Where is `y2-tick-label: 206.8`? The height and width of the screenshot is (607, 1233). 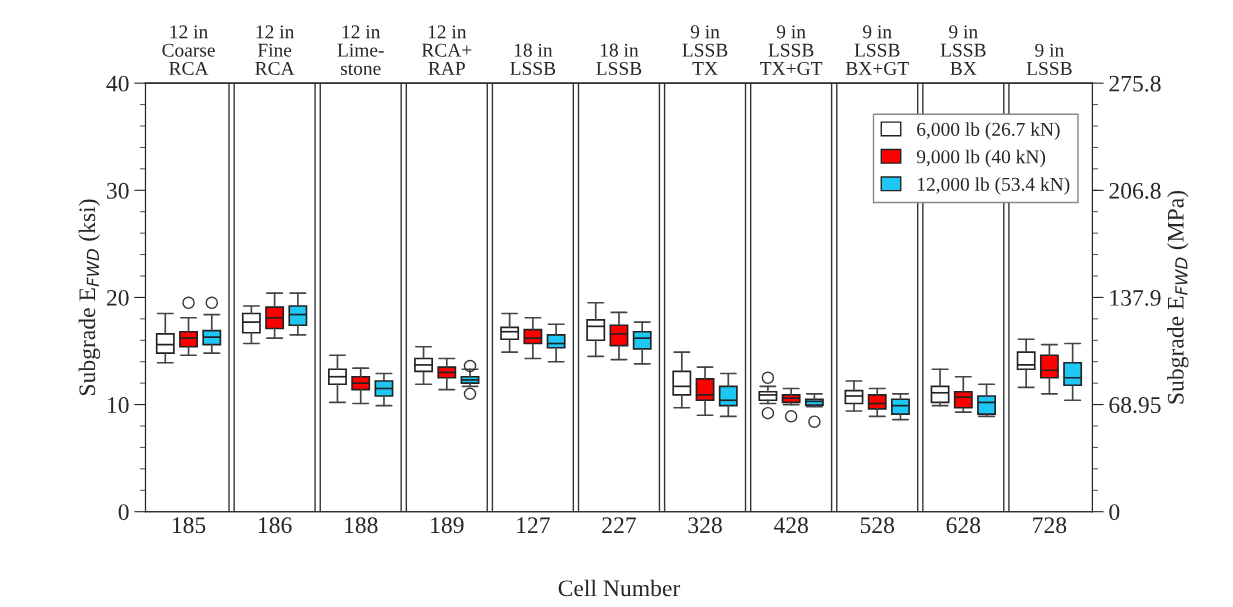
y2-tick-label: 206.8 is located at coordinates (1135, 190).